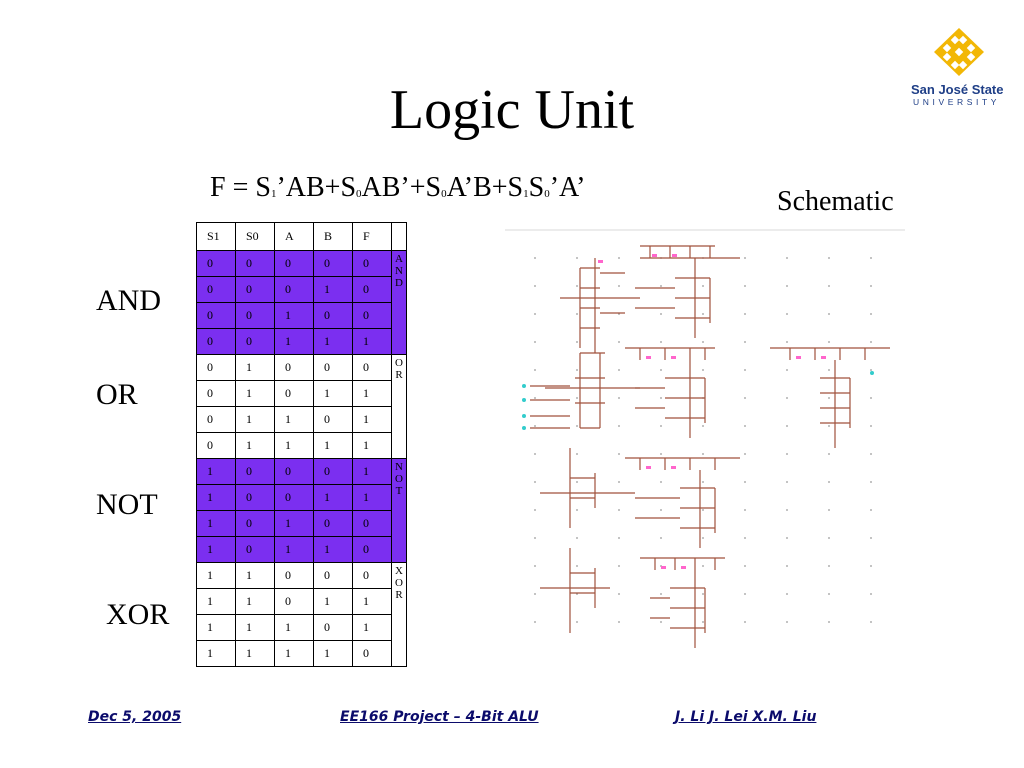 This screenshot has width=1024, height=768. I want to click on table-header-row: S1 S0 A B F, so click(301, 236).